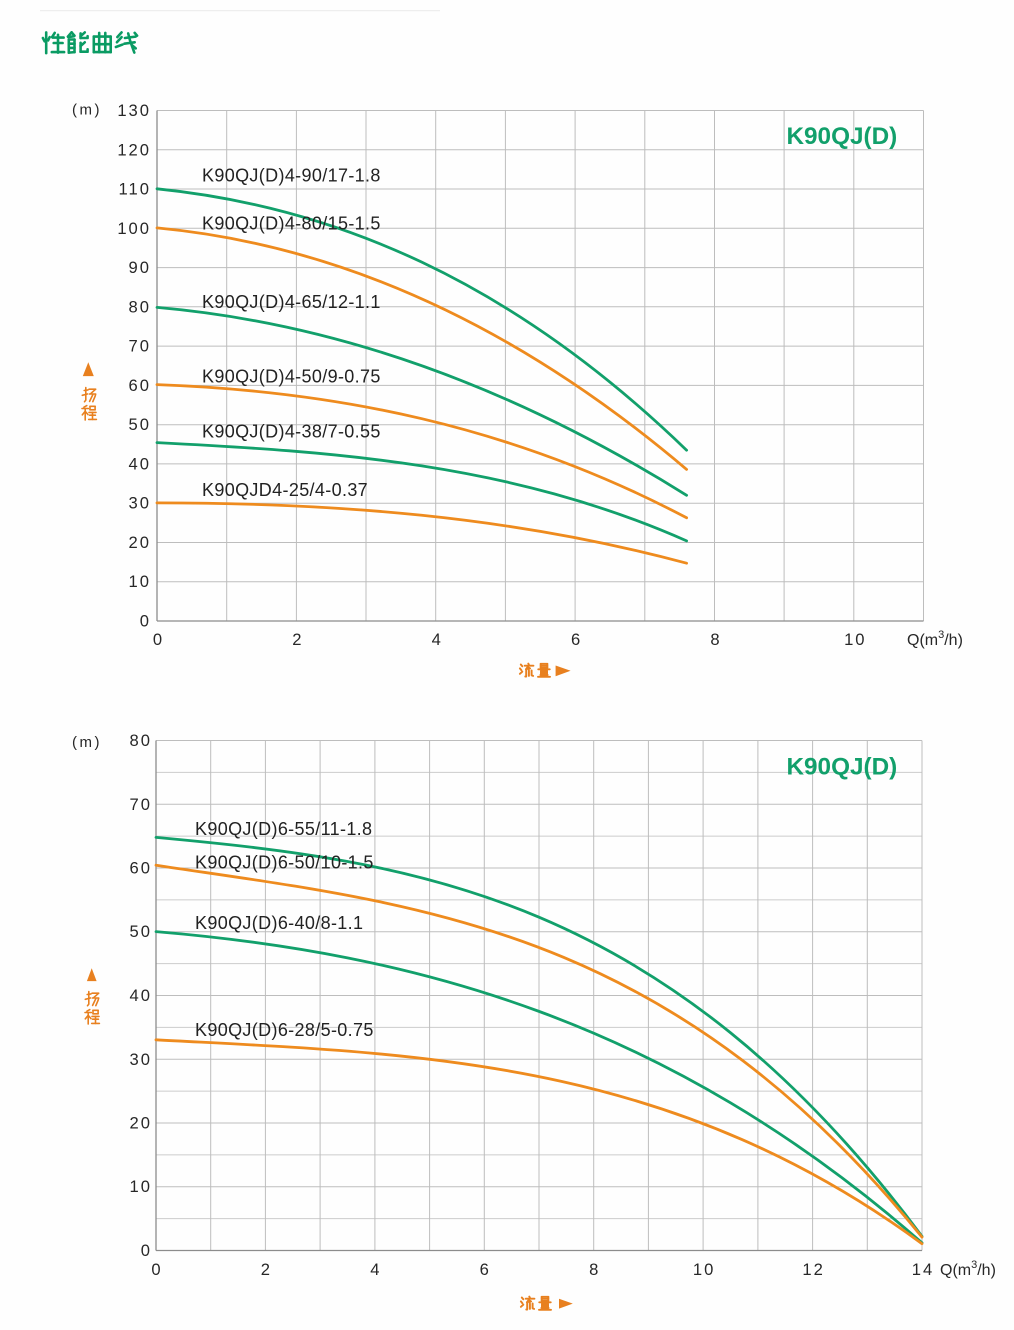 The height and width of the screenshot is (1330, 1014). What do you see at coordinates (134, 228) in the screenshot?
I see `svg-text: 100` at bounding box center [134, 228].